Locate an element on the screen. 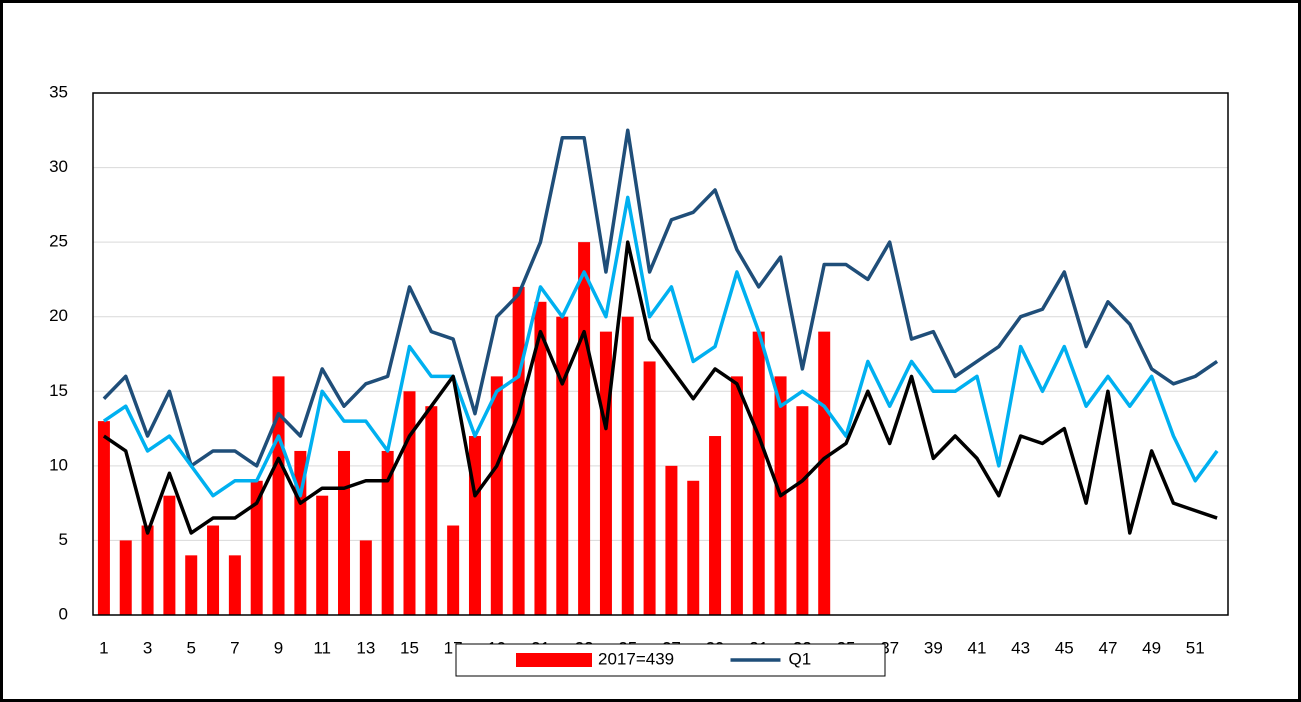 The height and width of the screenshot is (702, 1301). x-tick-label: 45 is located at coordinates (1064, 647).